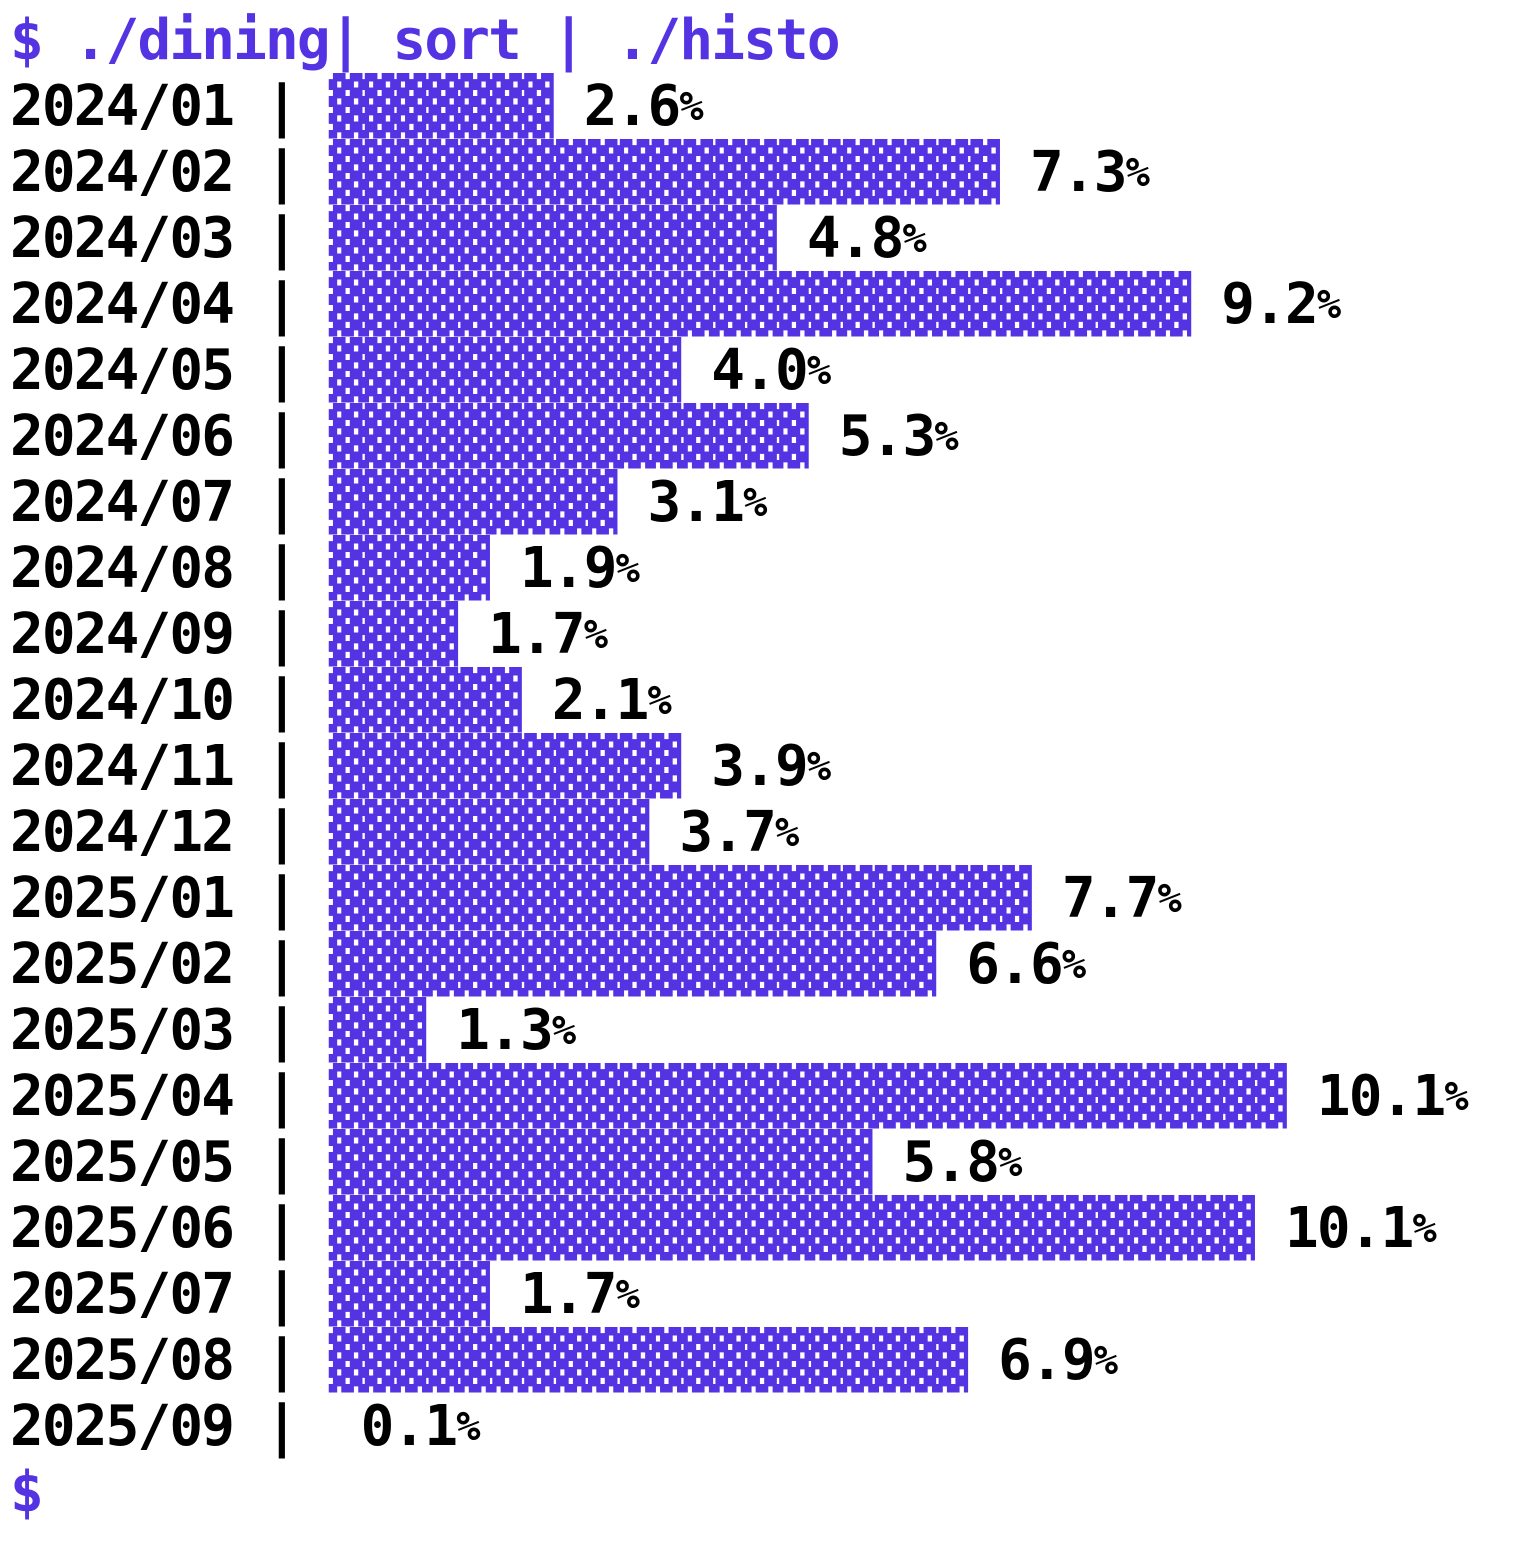 Image resolution: width=1538 pixels, height=1544 pixels. I want to click on row-value: 3.9, so click(743, 766).